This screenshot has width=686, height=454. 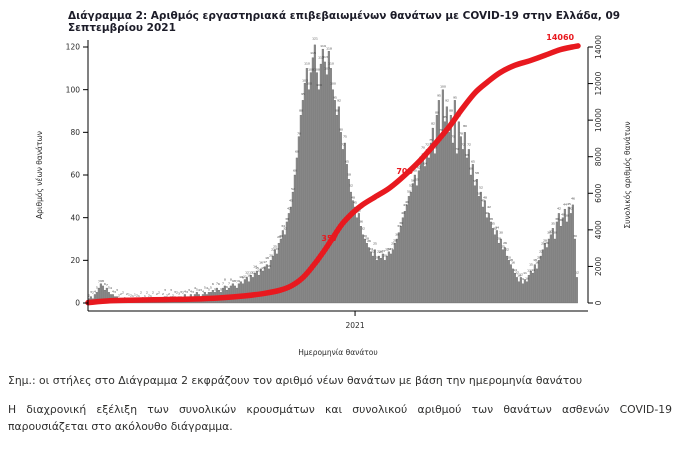 I want to click on bar-label: 112, so click(x=321, y=58).